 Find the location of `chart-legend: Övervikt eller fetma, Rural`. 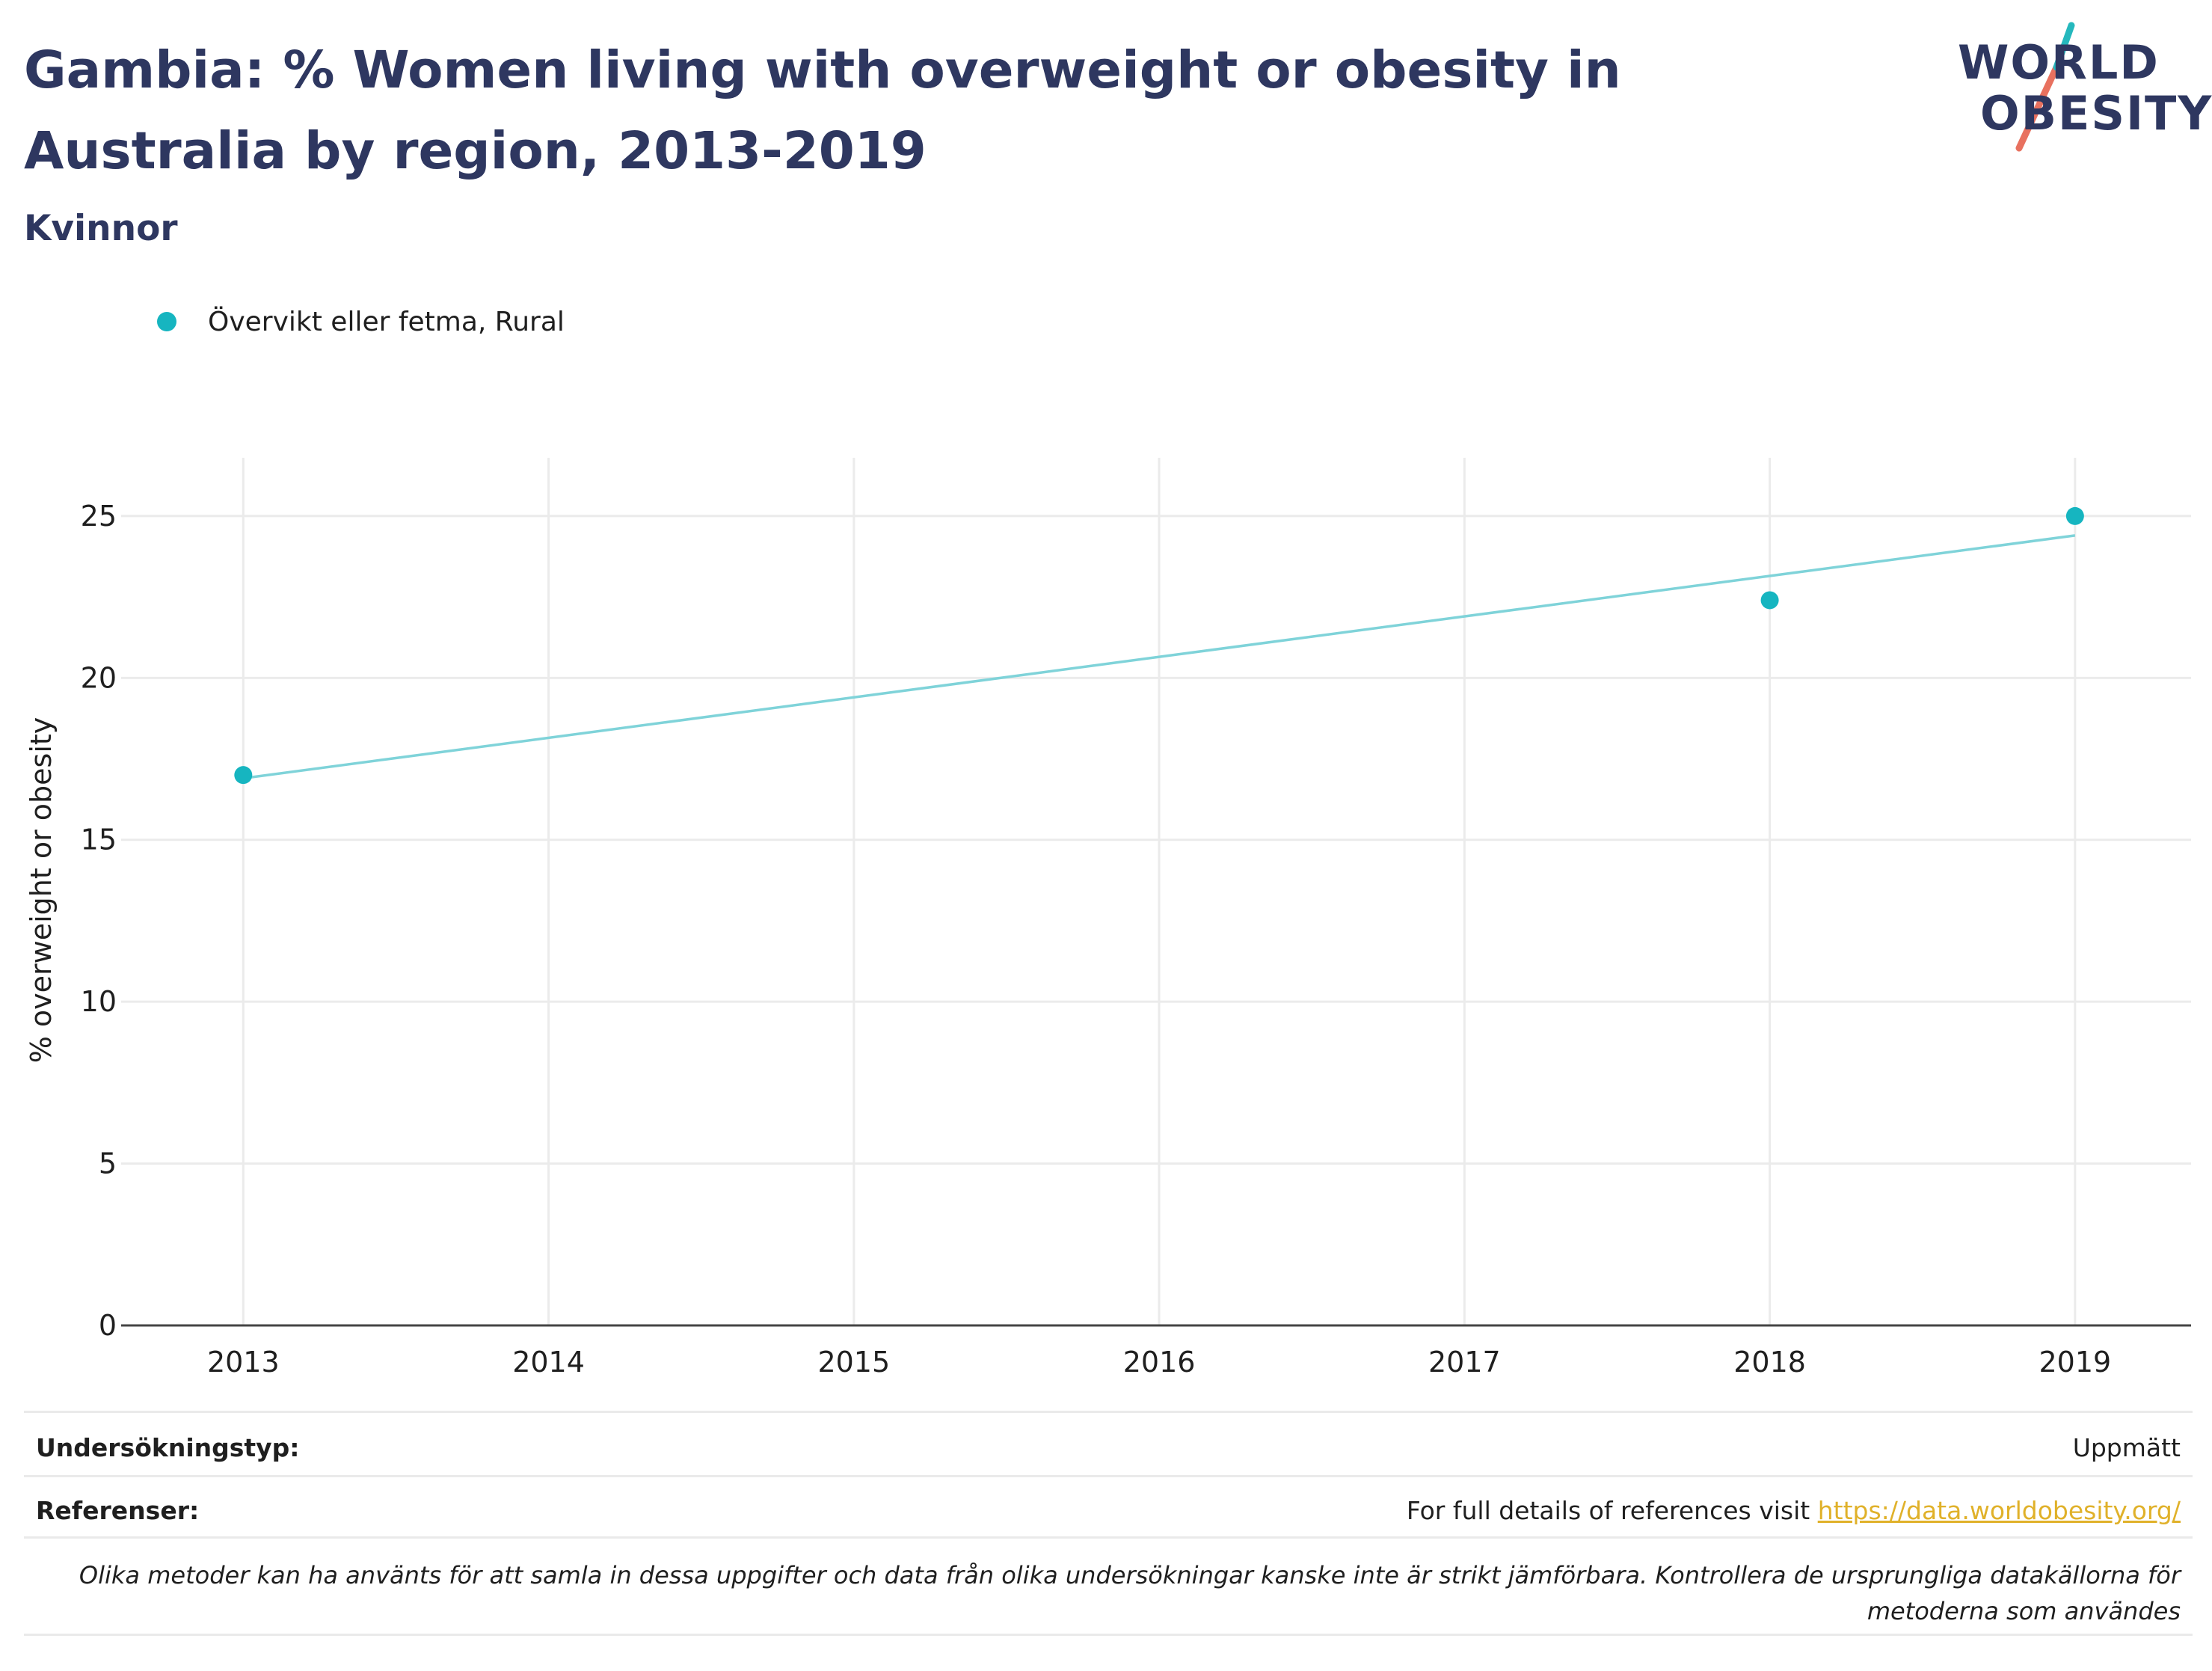

chart-legend: Övervikt eller fetma, Rural is located at coordinates (361, 321).